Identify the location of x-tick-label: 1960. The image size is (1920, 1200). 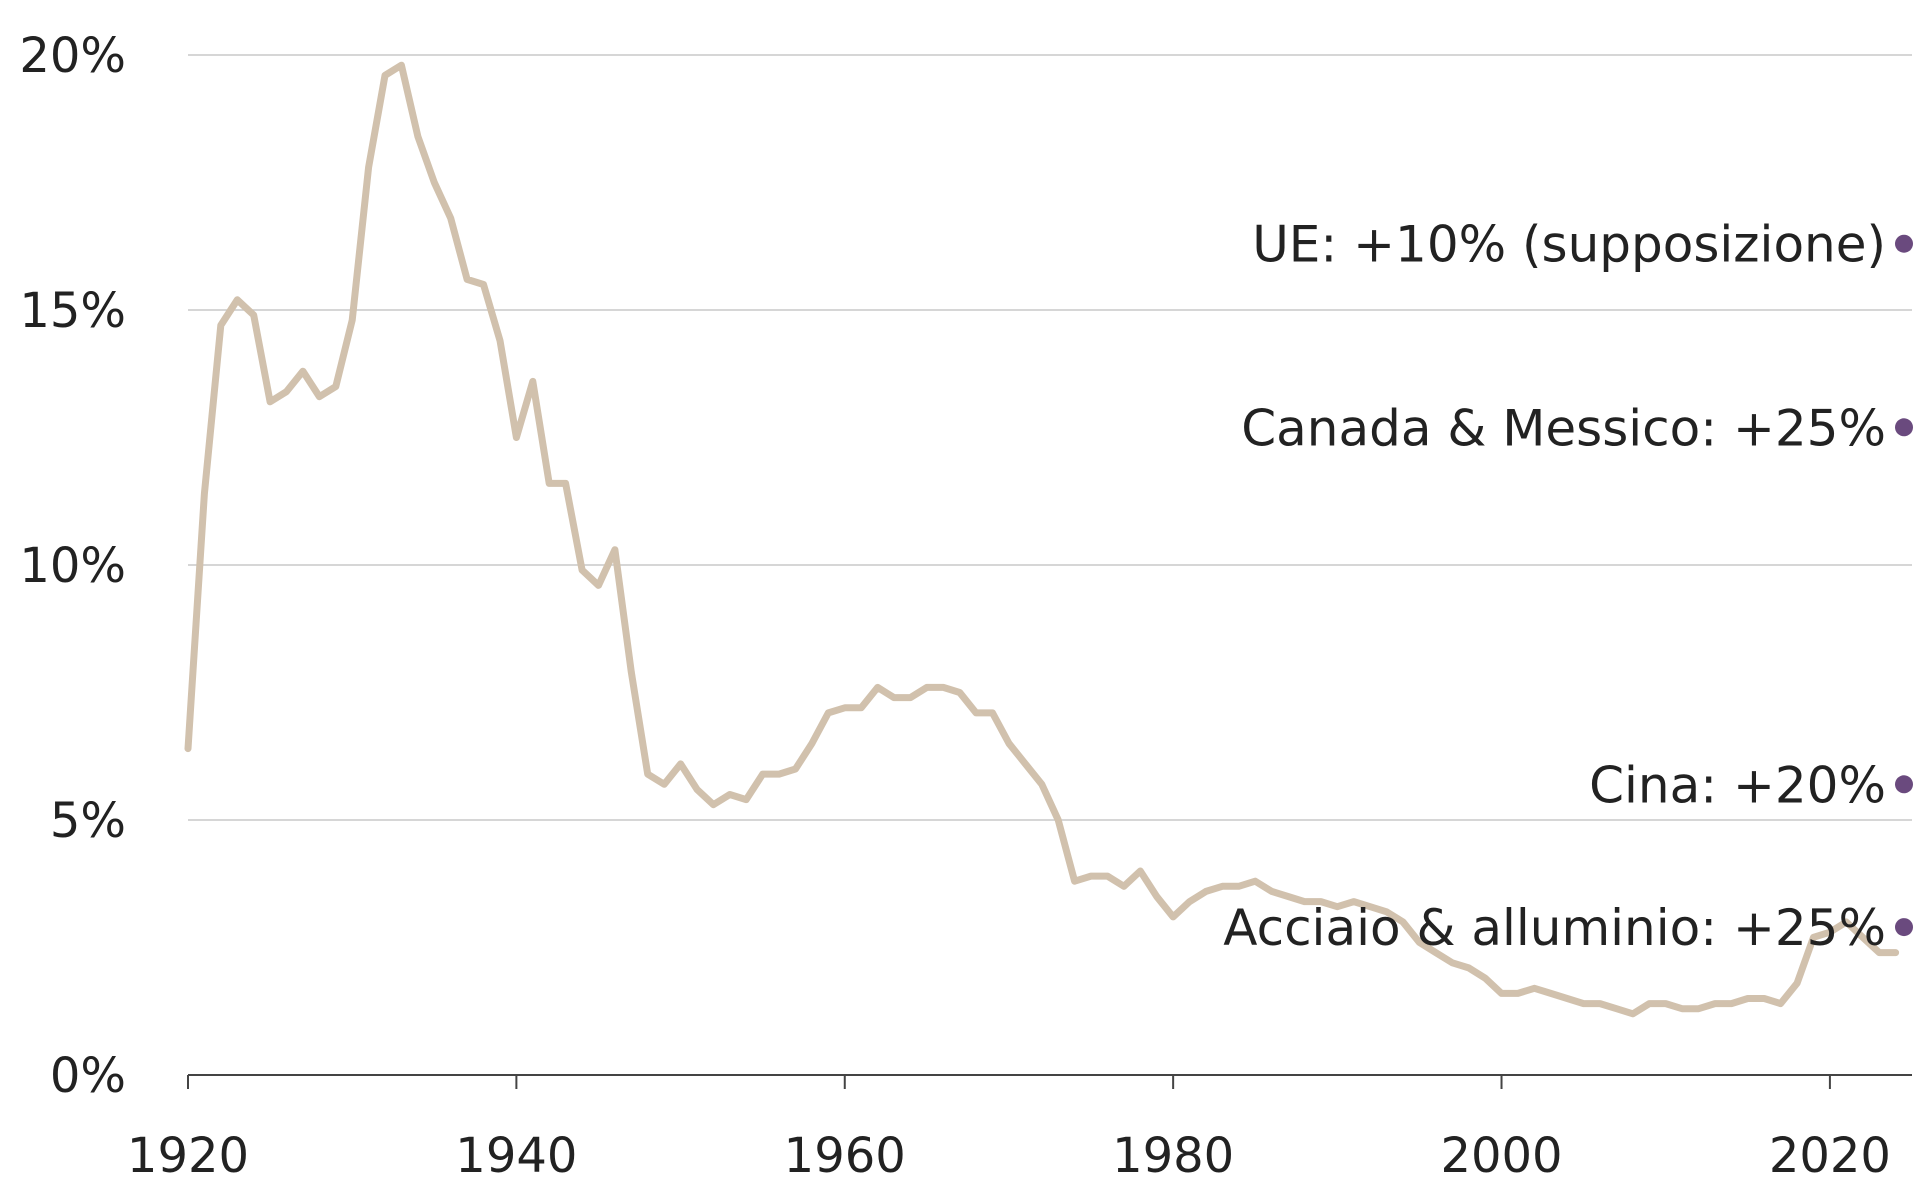
(845, 1156).